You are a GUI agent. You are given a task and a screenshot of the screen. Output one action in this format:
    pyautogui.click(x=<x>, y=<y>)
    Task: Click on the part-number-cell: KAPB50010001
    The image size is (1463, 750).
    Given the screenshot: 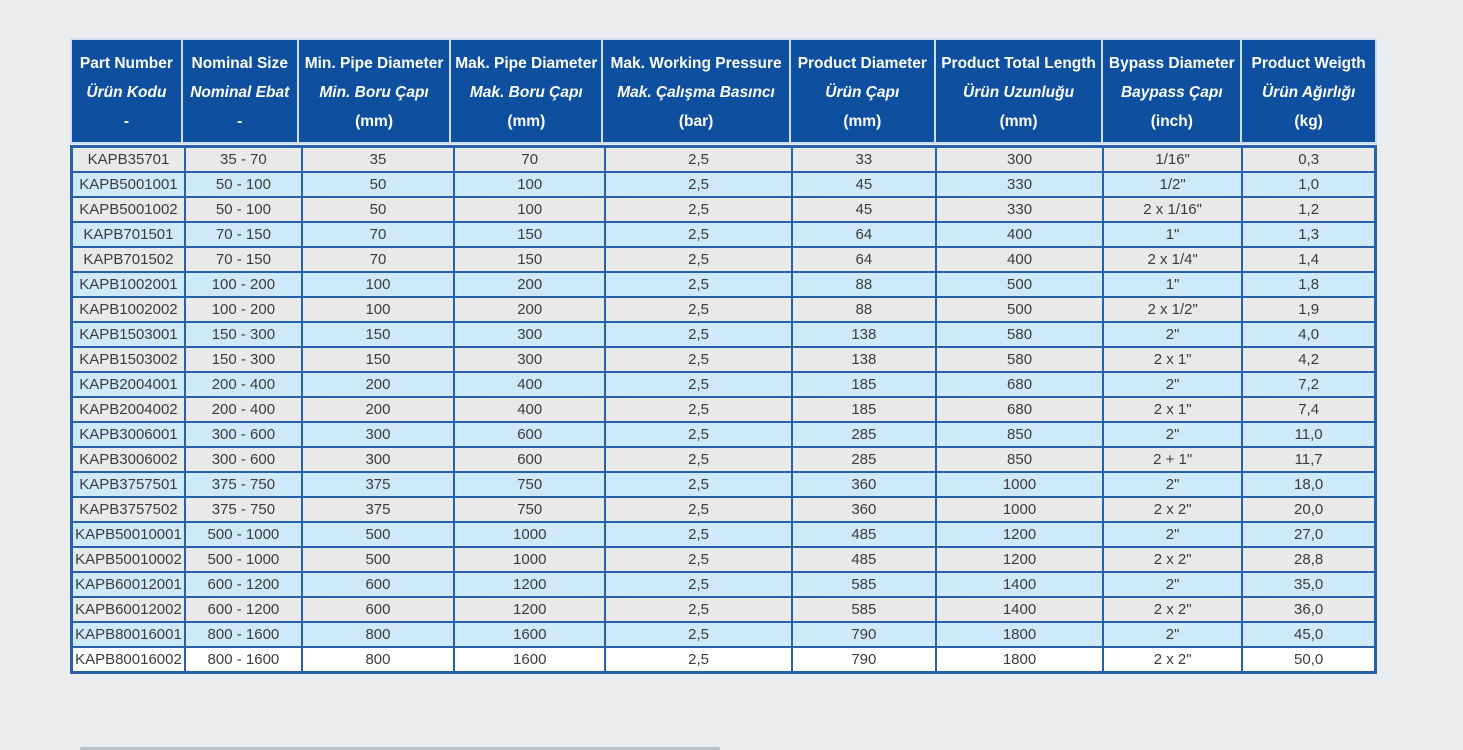 What is the action you would take?
    pyautogui.click(x=128, y=534)
    